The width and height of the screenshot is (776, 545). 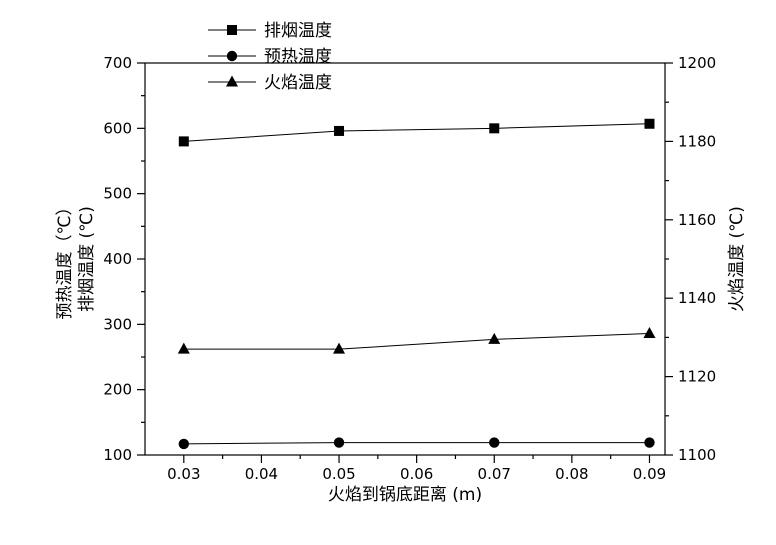 I want to click on x-tick-label: 0.03, so click(x=183, y=474).